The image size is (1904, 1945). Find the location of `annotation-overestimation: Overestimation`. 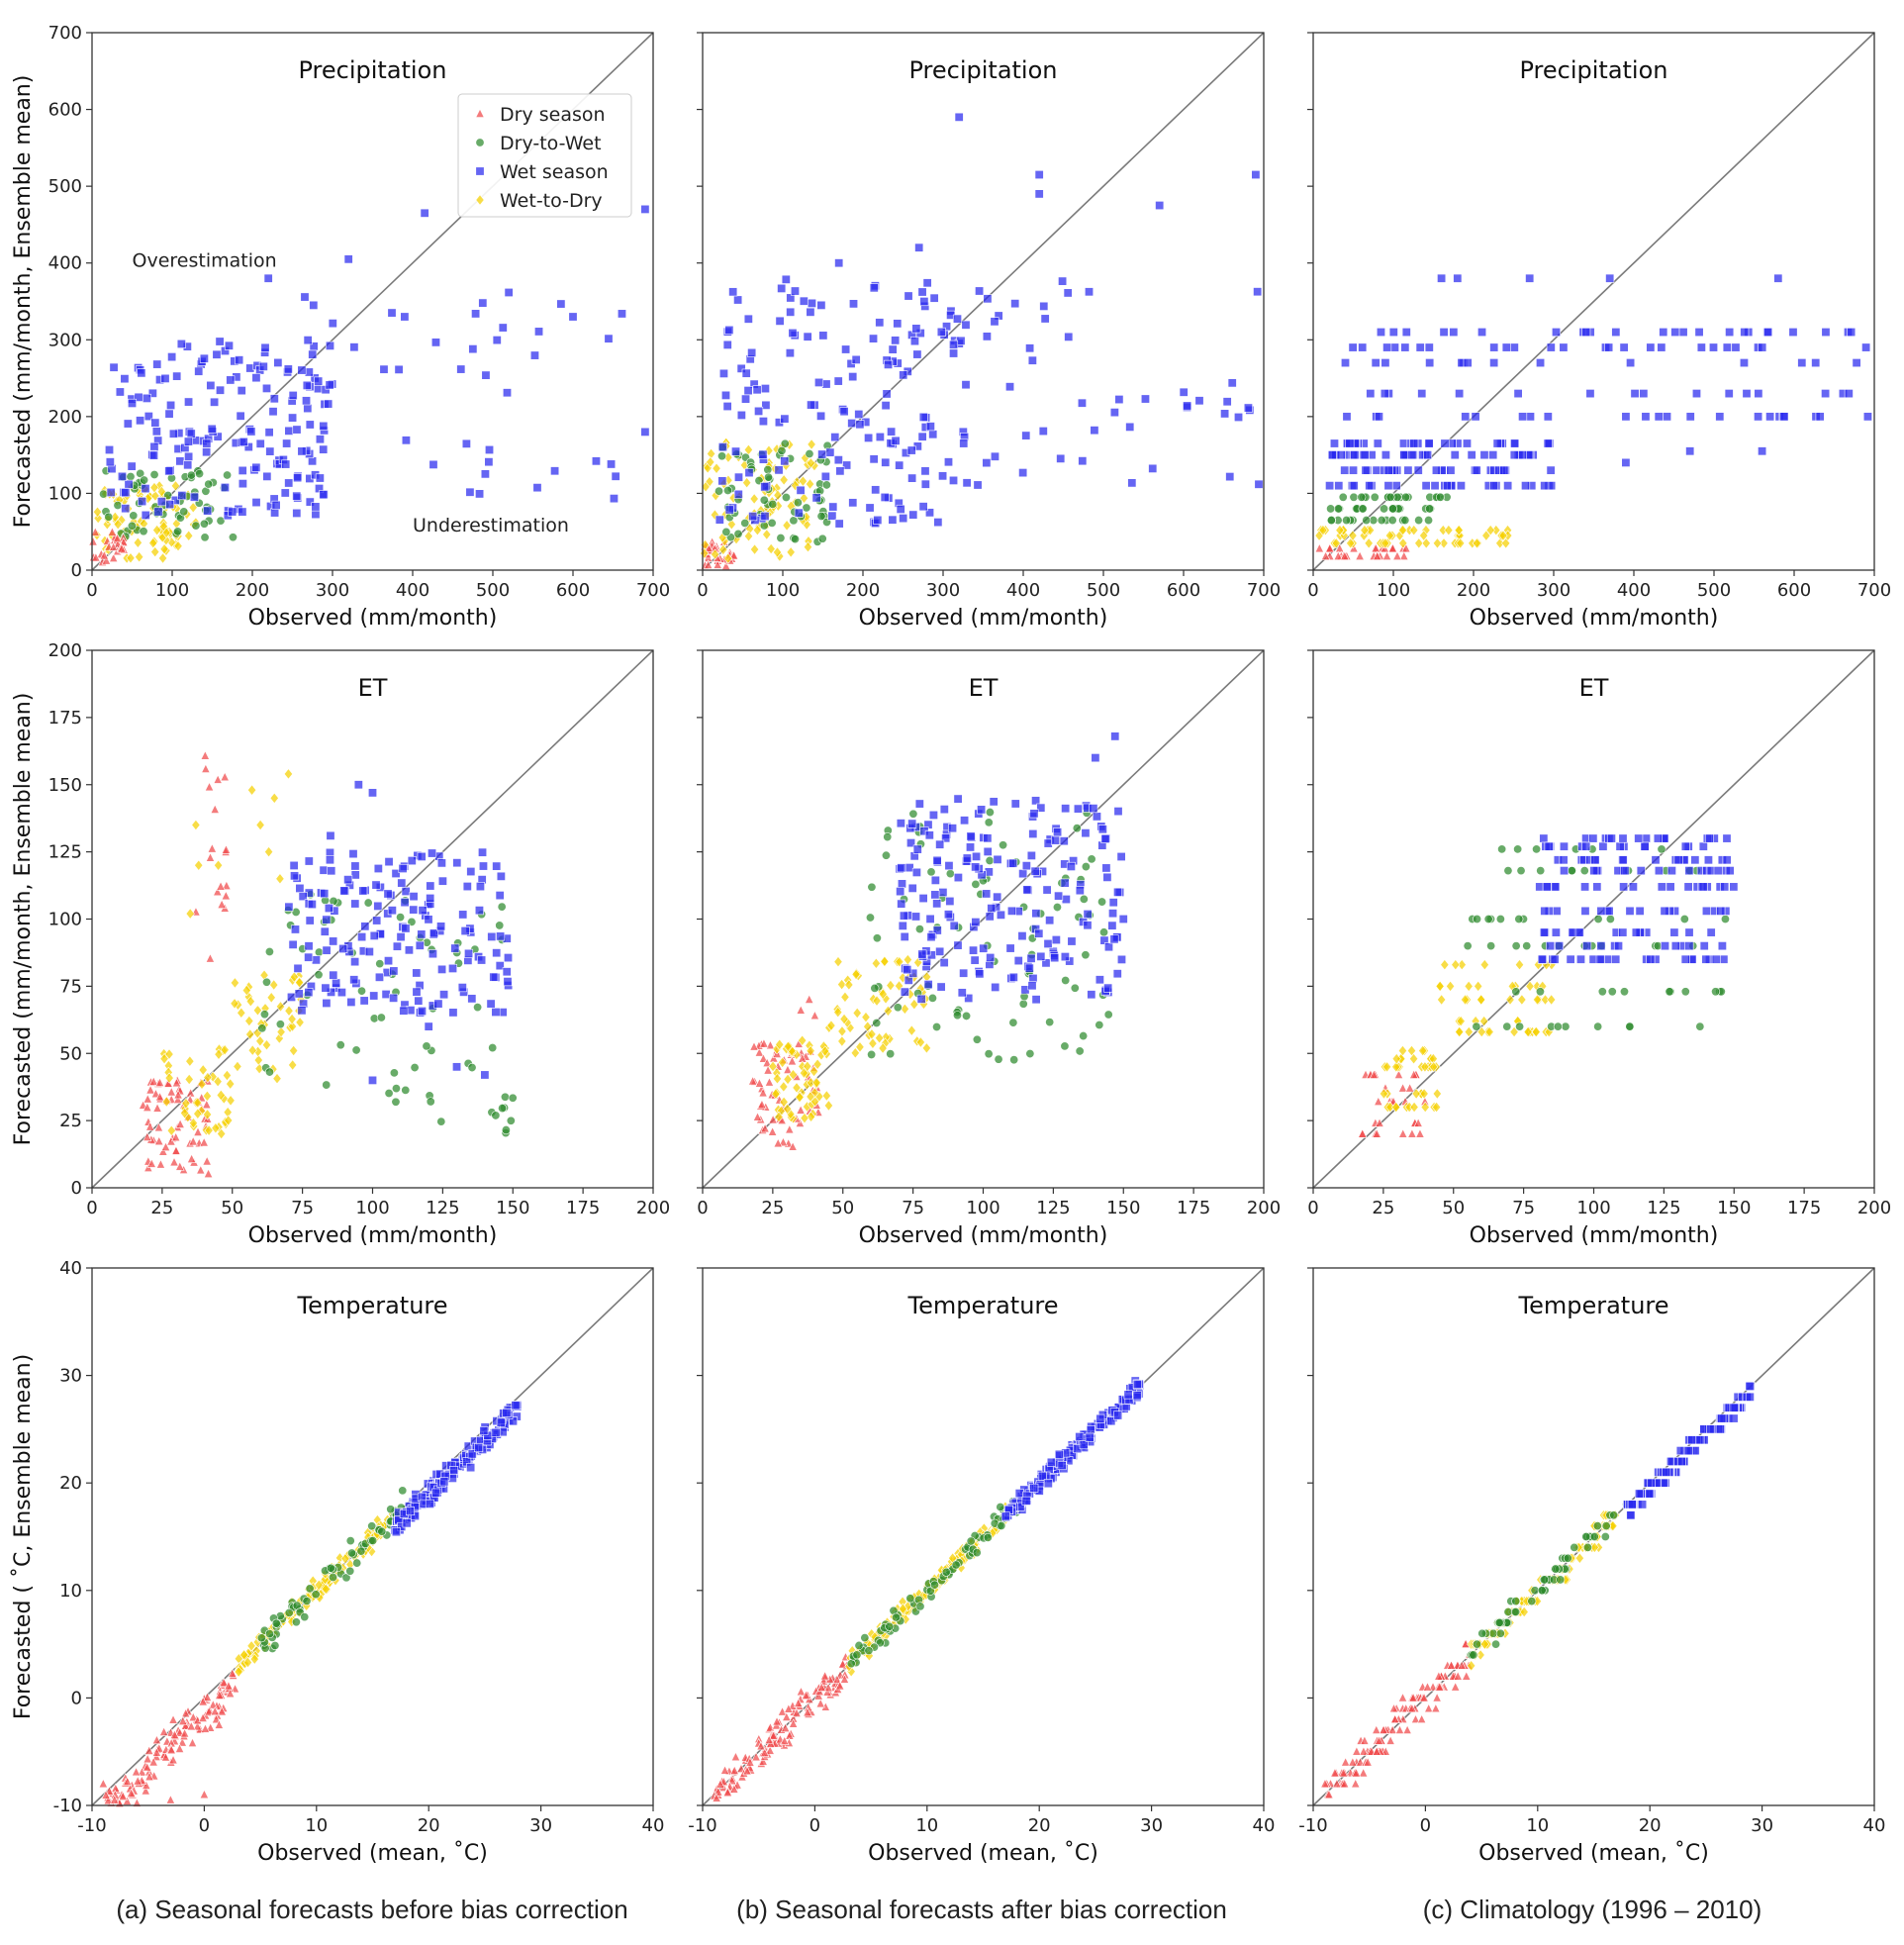

annotation-overestimation: Overestimation is located at coordinates (205, 261).